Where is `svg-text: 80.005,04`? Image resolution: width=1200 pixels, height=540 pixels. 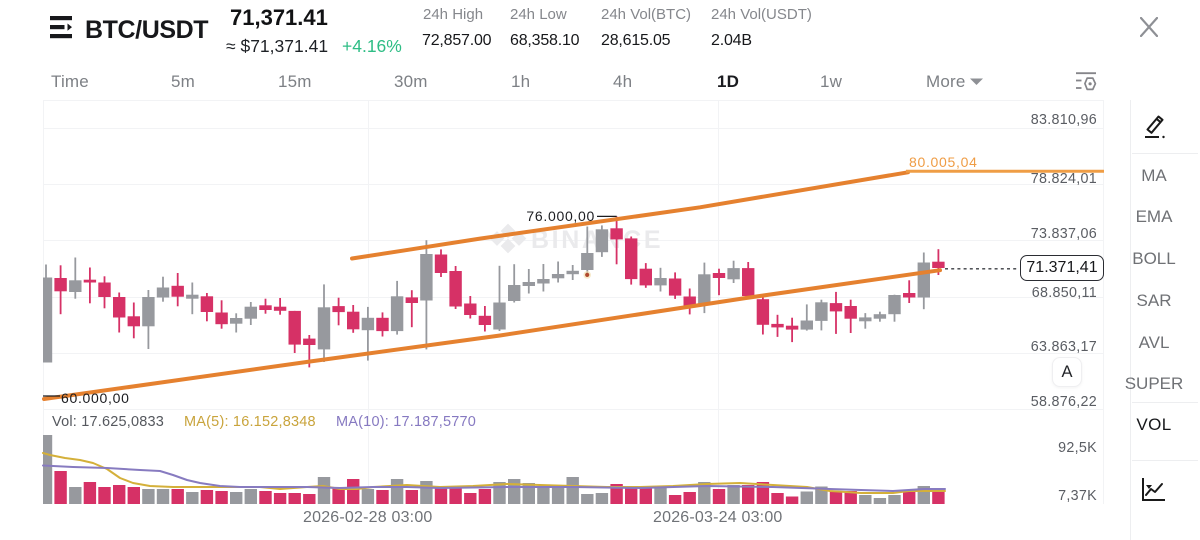 svg-text: 80.005,04 is located at coordinates (943, 162).